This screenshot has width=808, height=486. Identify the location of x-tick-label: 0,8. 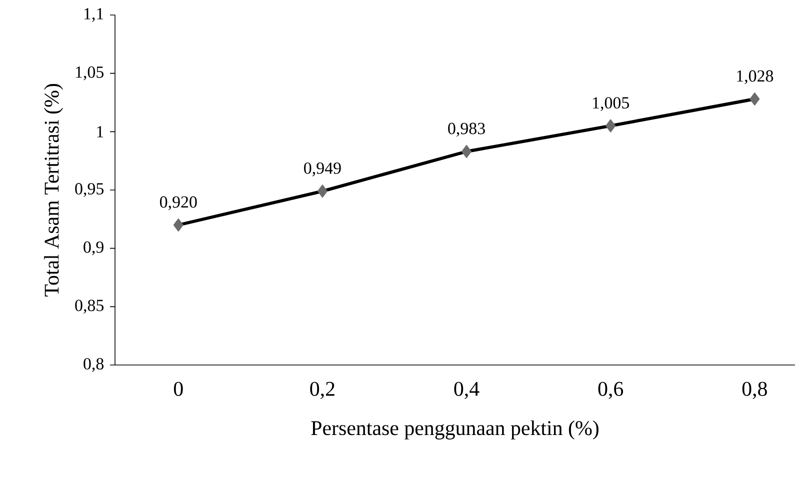
(754, 390).